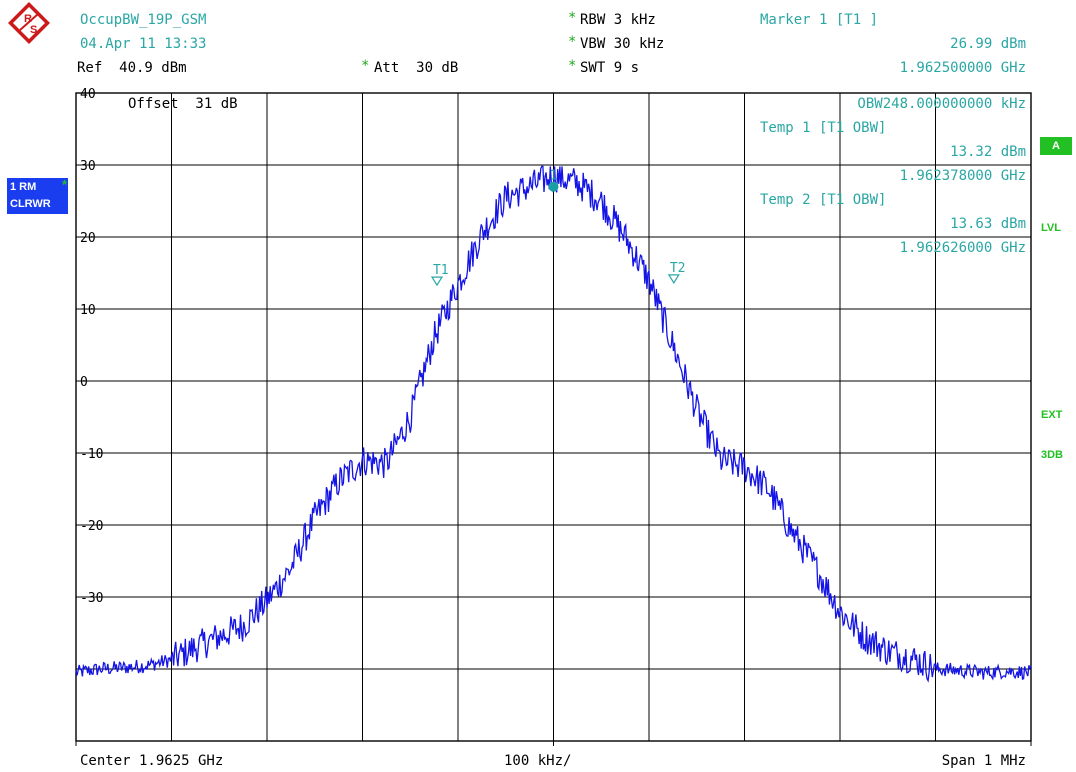 The width and height of the screenshot is (1076, 772). What do you see at coordinates (183, 104) in the screenshot?
I see `offset-label: Offset 31 dB` at bounding box center [183, 104].